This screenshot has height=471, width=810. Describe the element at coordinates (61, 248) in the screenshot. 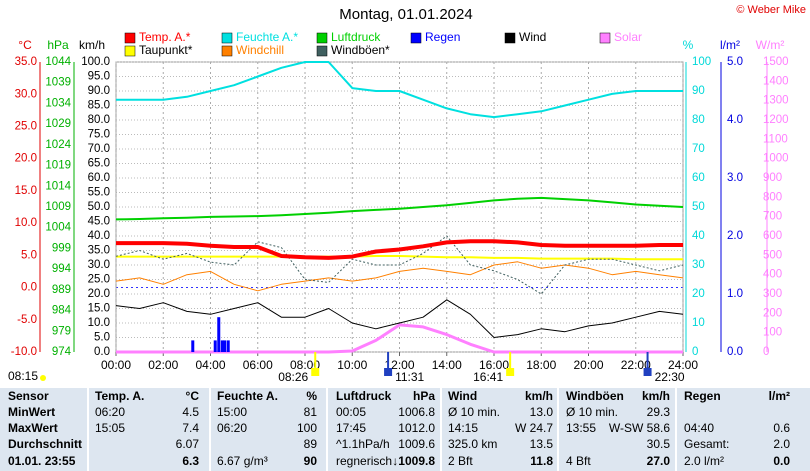

I see `y-tick-label: 999` at that location.